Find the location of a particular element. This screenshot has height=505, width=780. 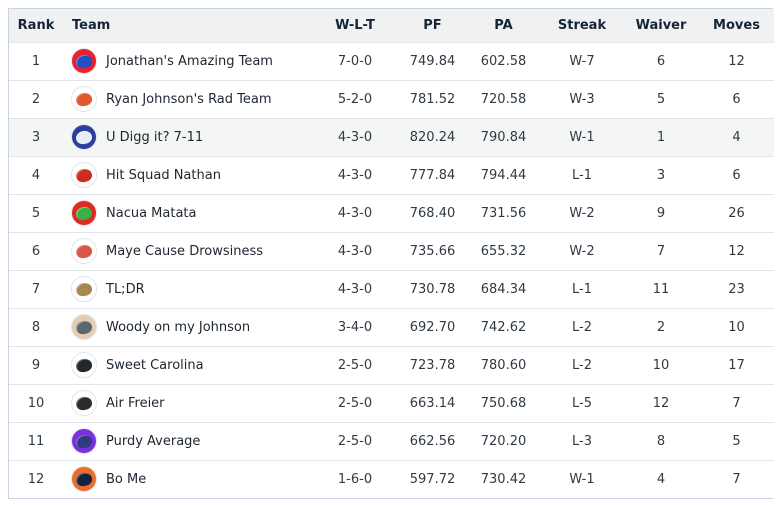

horse-head-icon is located at coordinates (84, 251).